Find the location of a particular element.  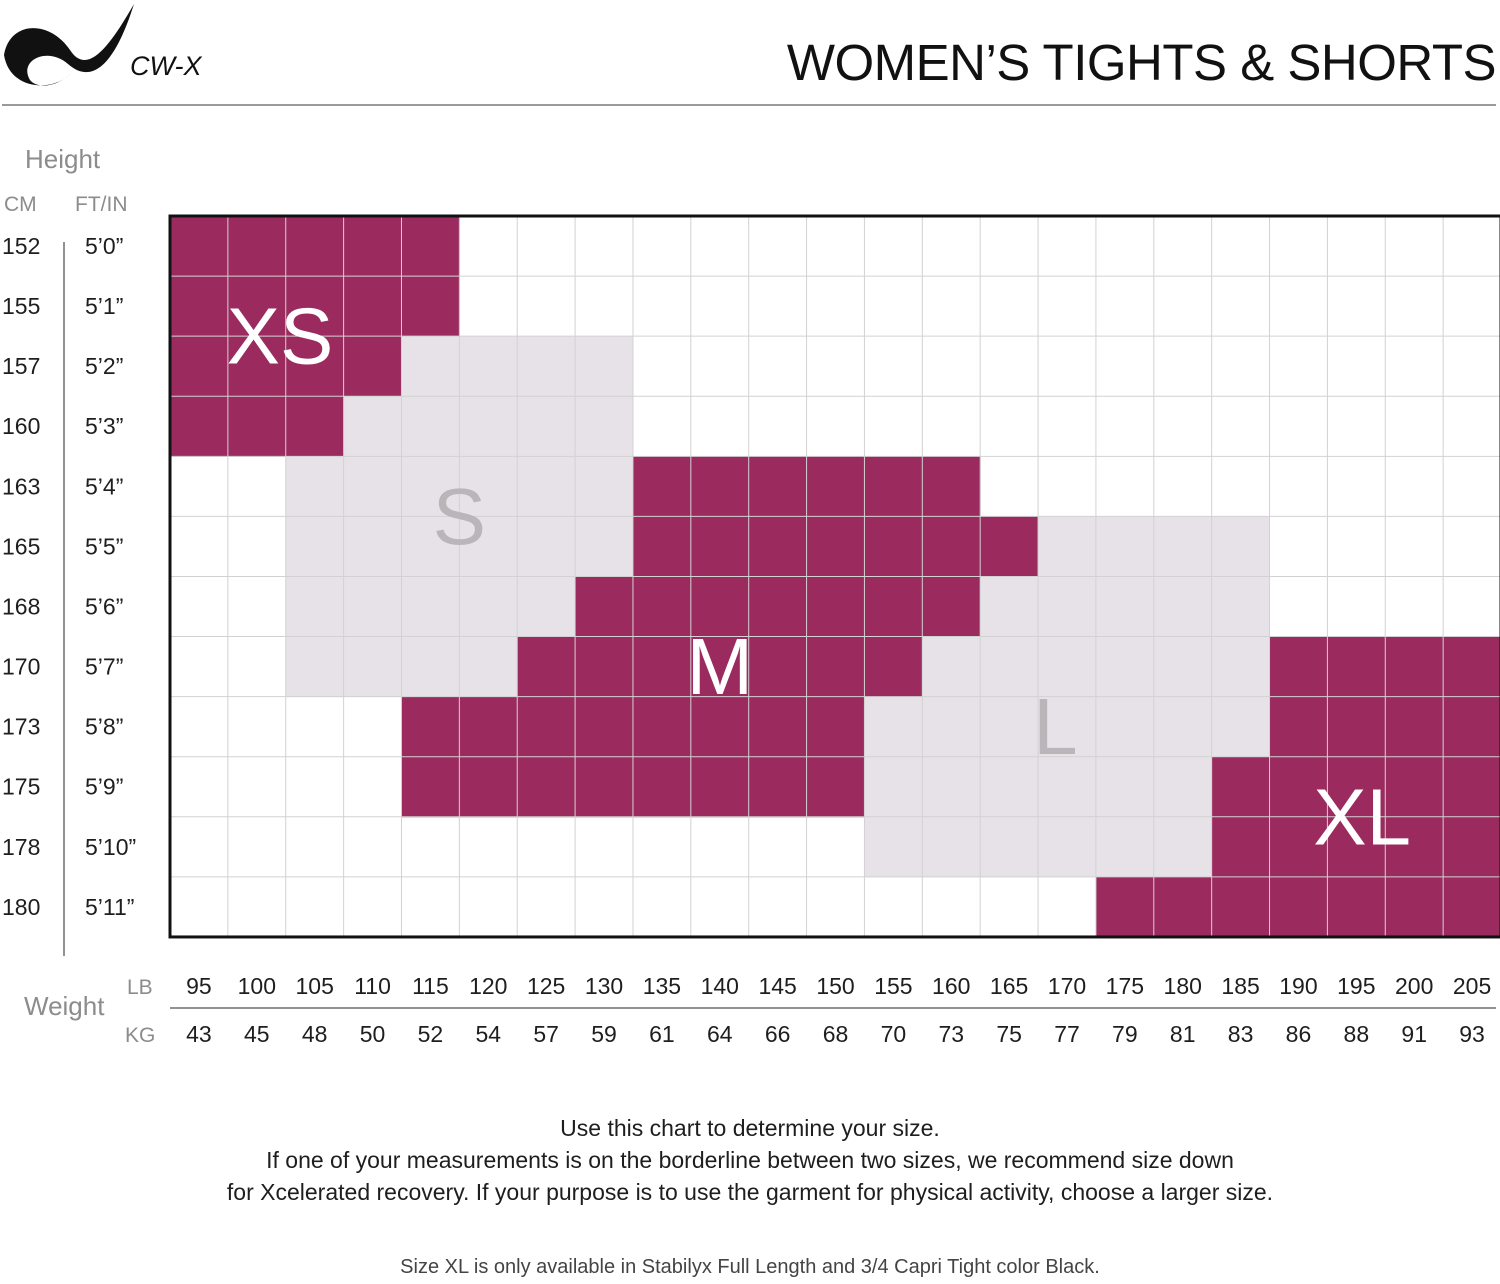

x-tick-lb: 205 is located at coordinates (1472, 986).